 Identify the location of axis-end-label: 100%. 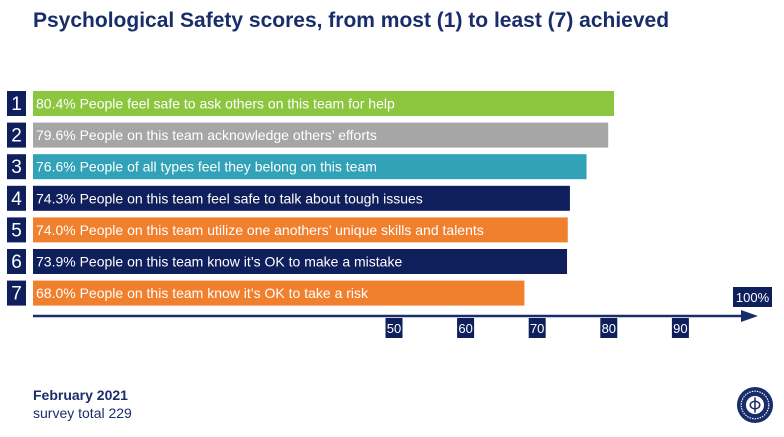
(753, 297).